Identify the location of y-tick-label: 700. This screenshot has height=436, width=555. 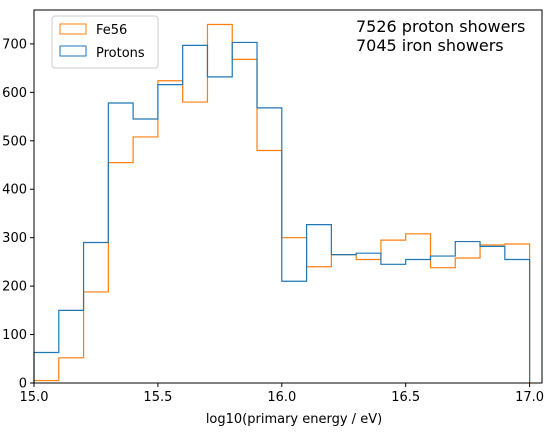
(14, 44).